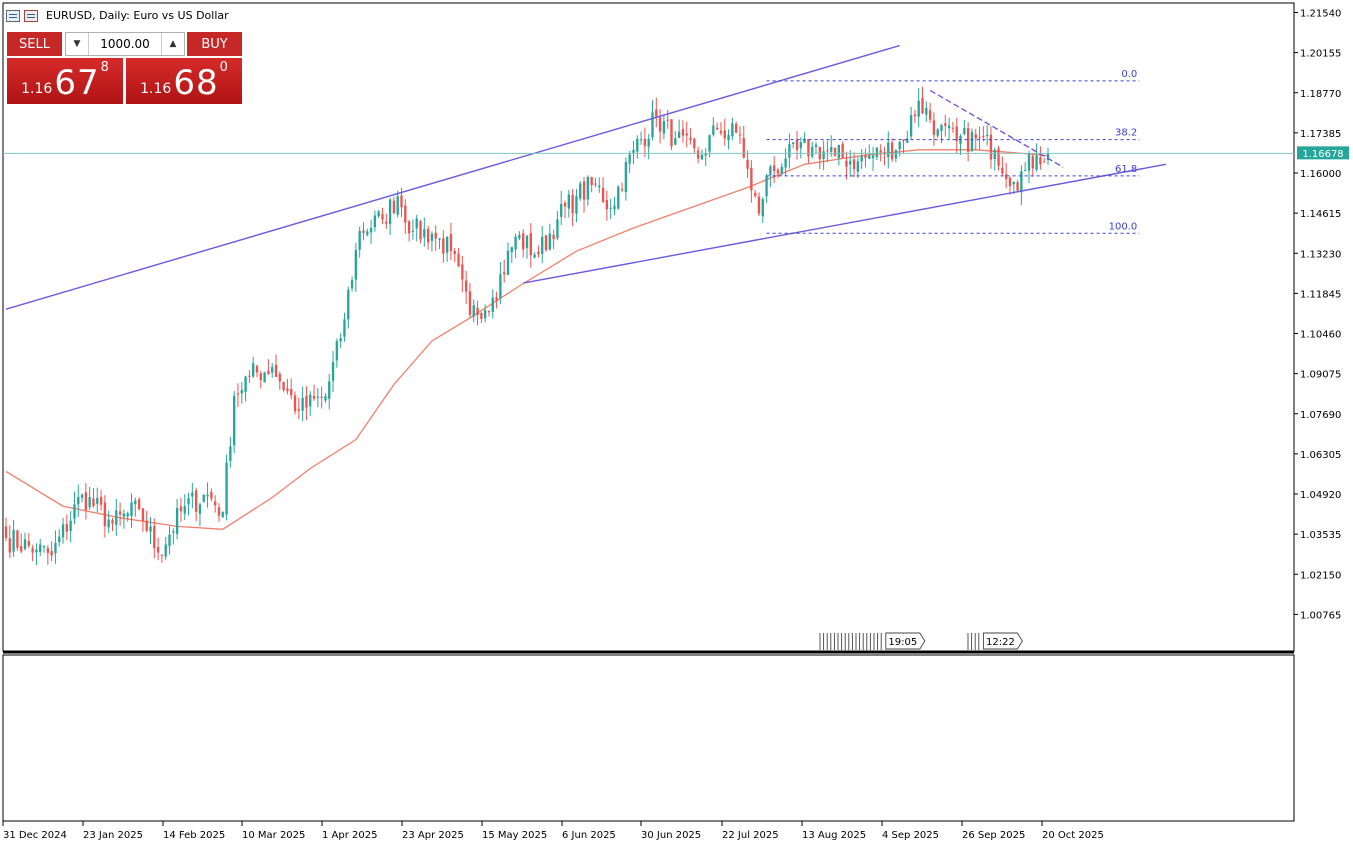 This screenshot has width=1353, height=845. I want to click on chart-title: EURUSD, Daily: Euro vs US Dollar, so click(137, 15).